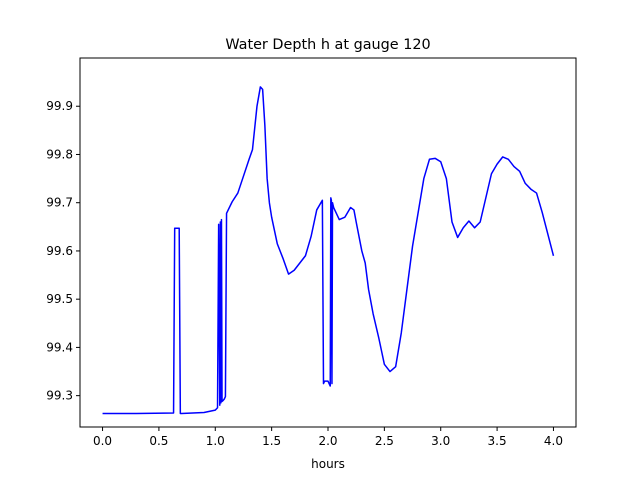 The image size is (640, 480). What do you see at coordinates (59, 299) in the screenshot?
I see `y-tick-label: 99.5` at bounding box center [59, 299].